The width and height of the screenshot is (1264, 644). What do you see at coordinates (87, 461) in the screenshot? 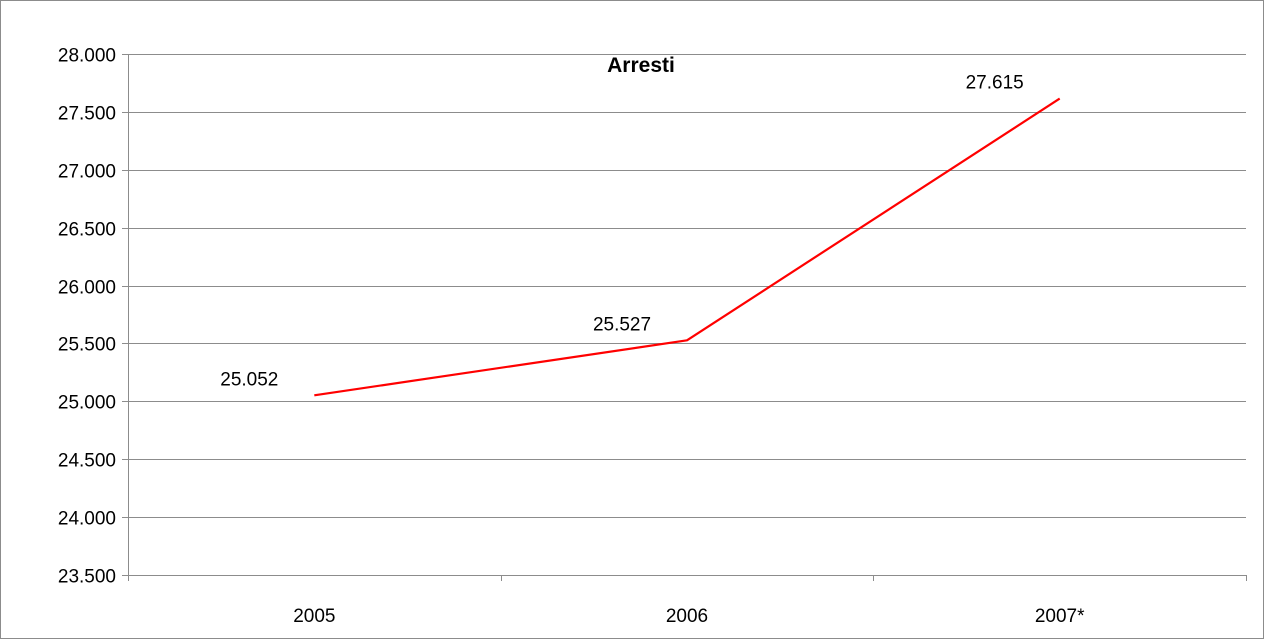
I see `y-tick-label: 24.500` at bounding box center [87, 461].